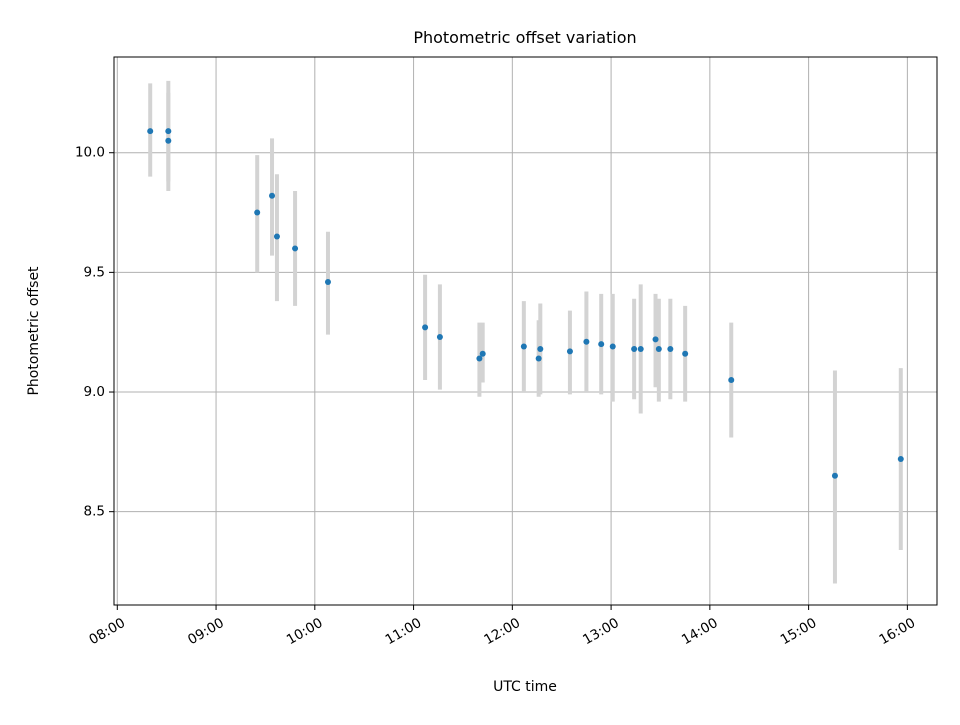  I want to click on y-axis-ticks: 8.5 9.0 9.5 10.0, so click(94, 332).